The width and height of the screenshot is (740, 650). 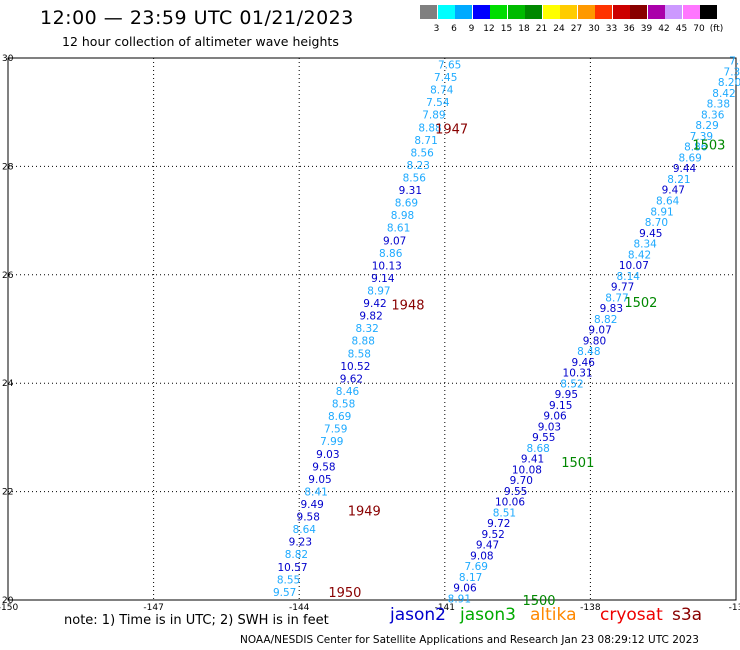 I want to click on legend-label: 24, so click(x=559, y=29).